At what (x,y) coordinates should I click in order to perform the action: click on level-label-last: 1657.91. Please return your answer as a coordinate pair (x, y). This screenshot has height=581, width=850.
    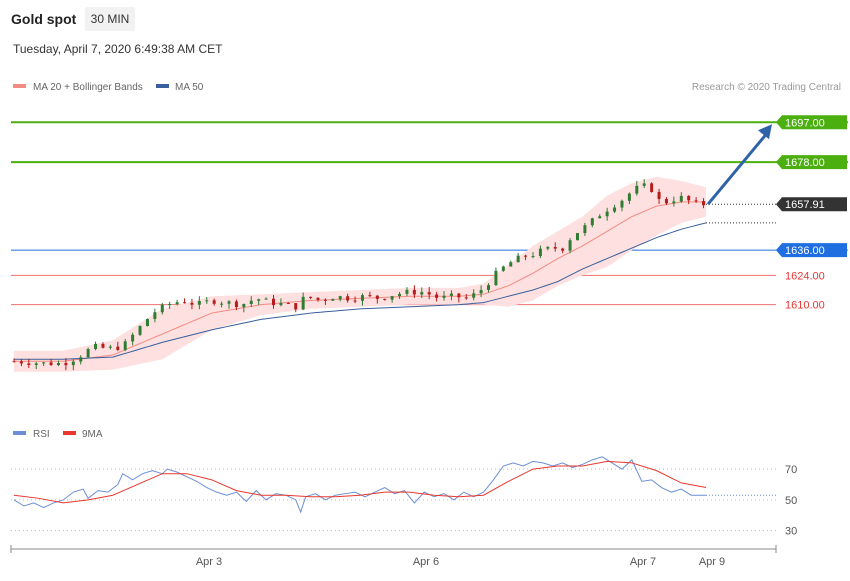
    Looking at the image, I should click on (805, 205).